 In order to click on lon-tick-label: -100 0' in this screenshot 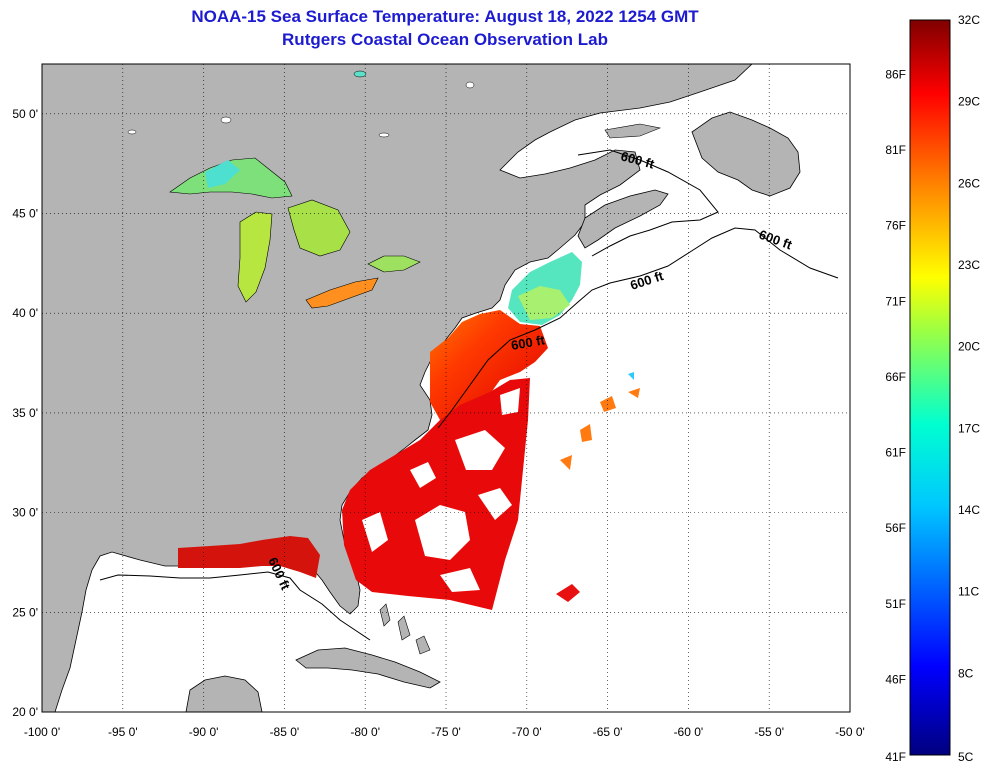, I will do `click(42, 732)`.